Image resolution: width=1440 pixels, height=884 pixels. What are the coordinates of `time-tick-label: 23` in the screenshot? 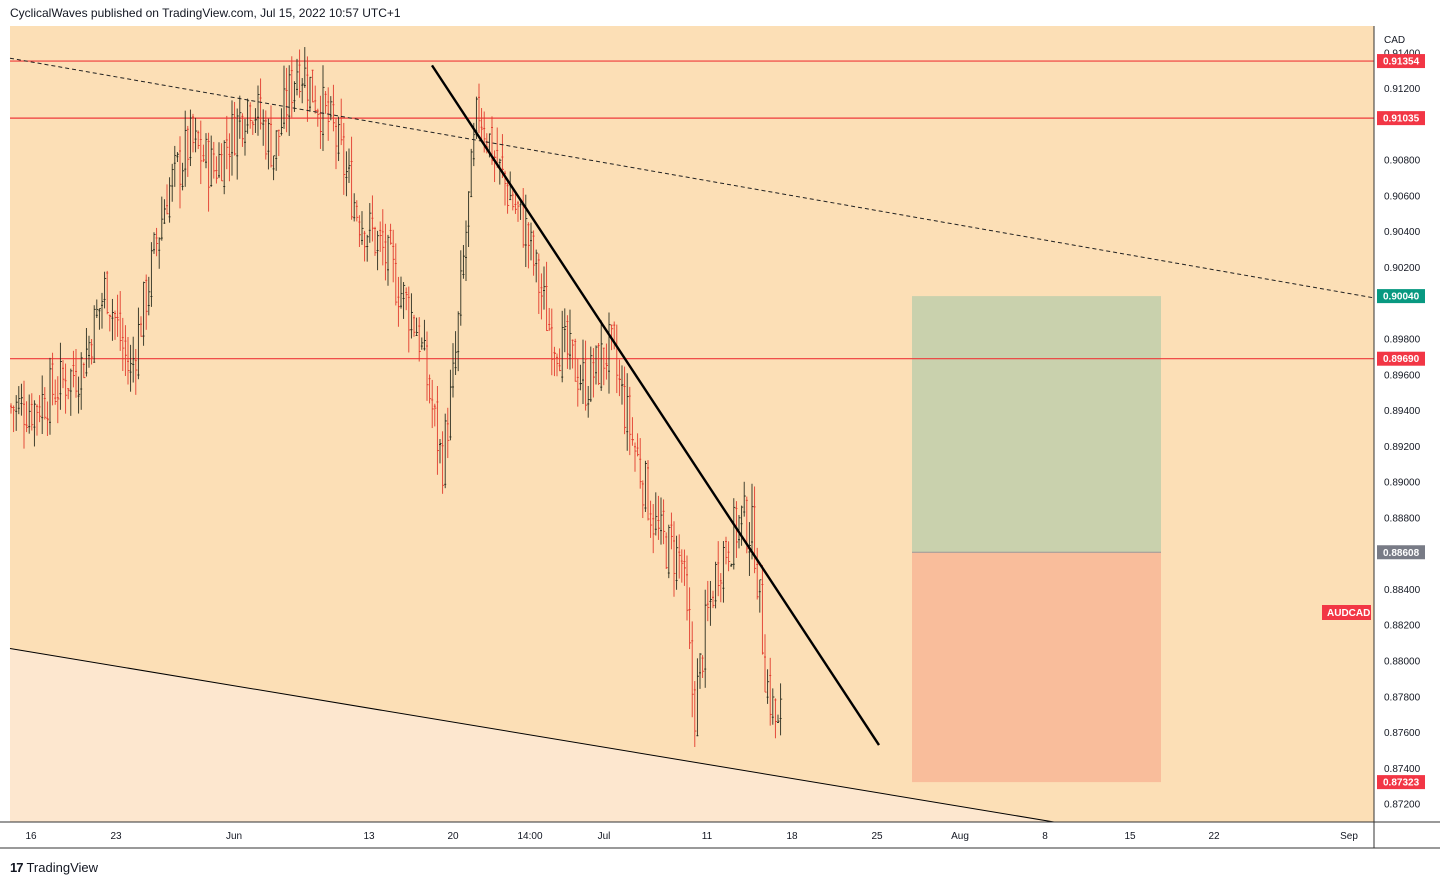 It's located at (116, 836).